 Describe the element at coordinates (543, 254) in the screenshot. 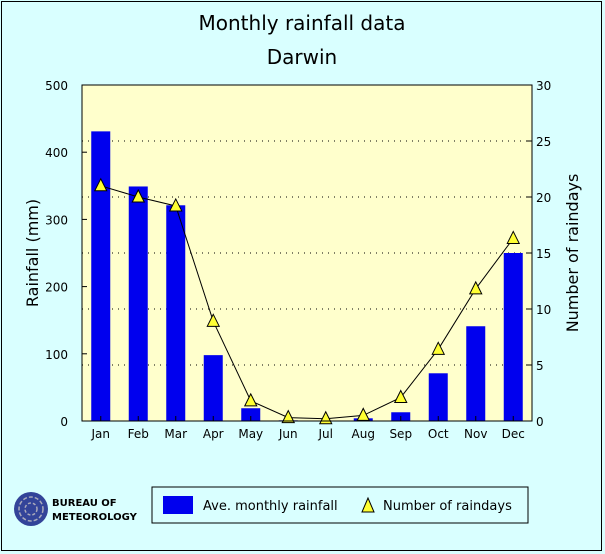

I see `y2-tick-label: 15` at that location.